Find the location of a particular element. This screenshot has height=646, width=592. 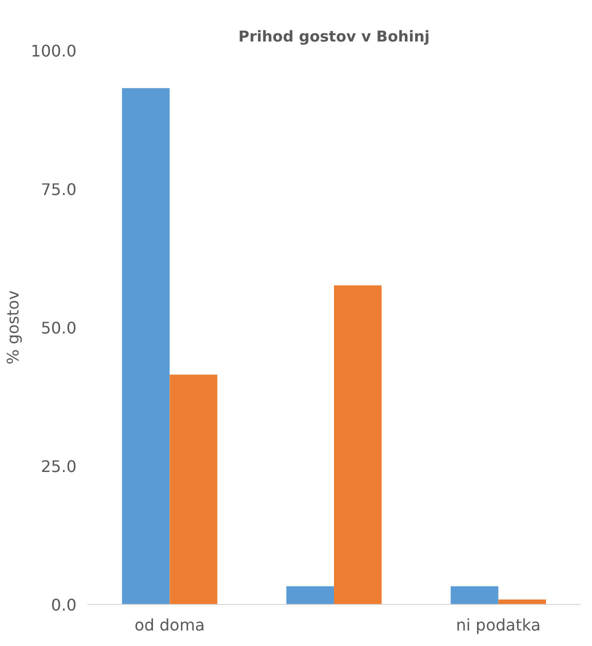

y-tick-label: 100.0 is located at coordinates (53, 51).